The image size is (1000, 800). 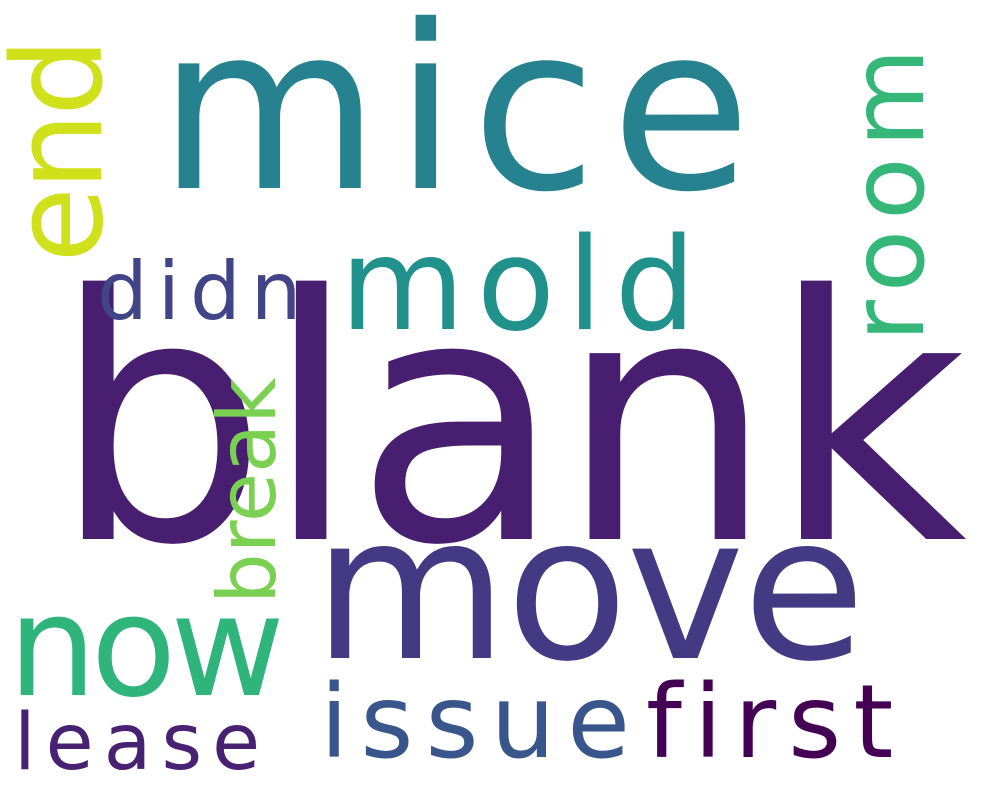 What do you see at coordinates (776, 722) in the screenshot?
I see `word-first: first` at bounding box center [776, 722].